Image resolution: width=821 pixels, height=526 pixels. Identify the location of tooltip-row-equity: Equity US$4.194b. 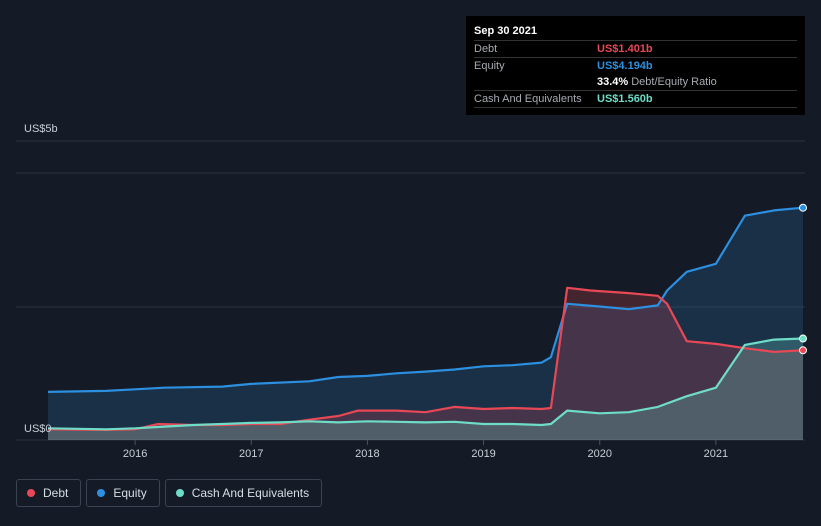
(635, 65).